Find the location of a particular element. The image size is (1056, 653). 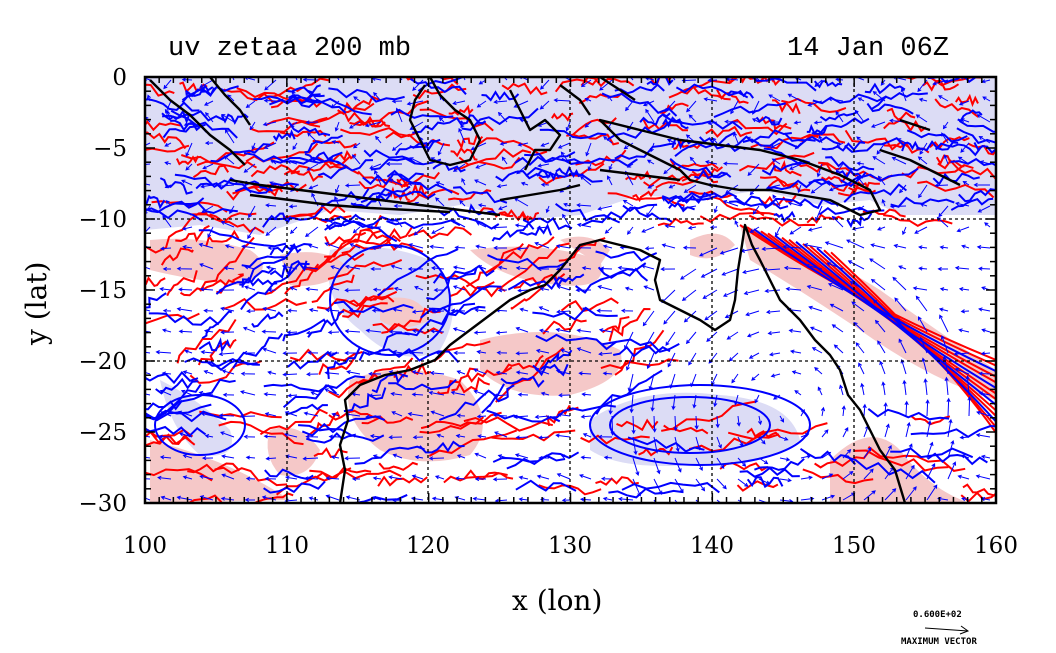

x-tick-labels: 100 110 120 130 140 150 160 is located at coordinates (570, 546).